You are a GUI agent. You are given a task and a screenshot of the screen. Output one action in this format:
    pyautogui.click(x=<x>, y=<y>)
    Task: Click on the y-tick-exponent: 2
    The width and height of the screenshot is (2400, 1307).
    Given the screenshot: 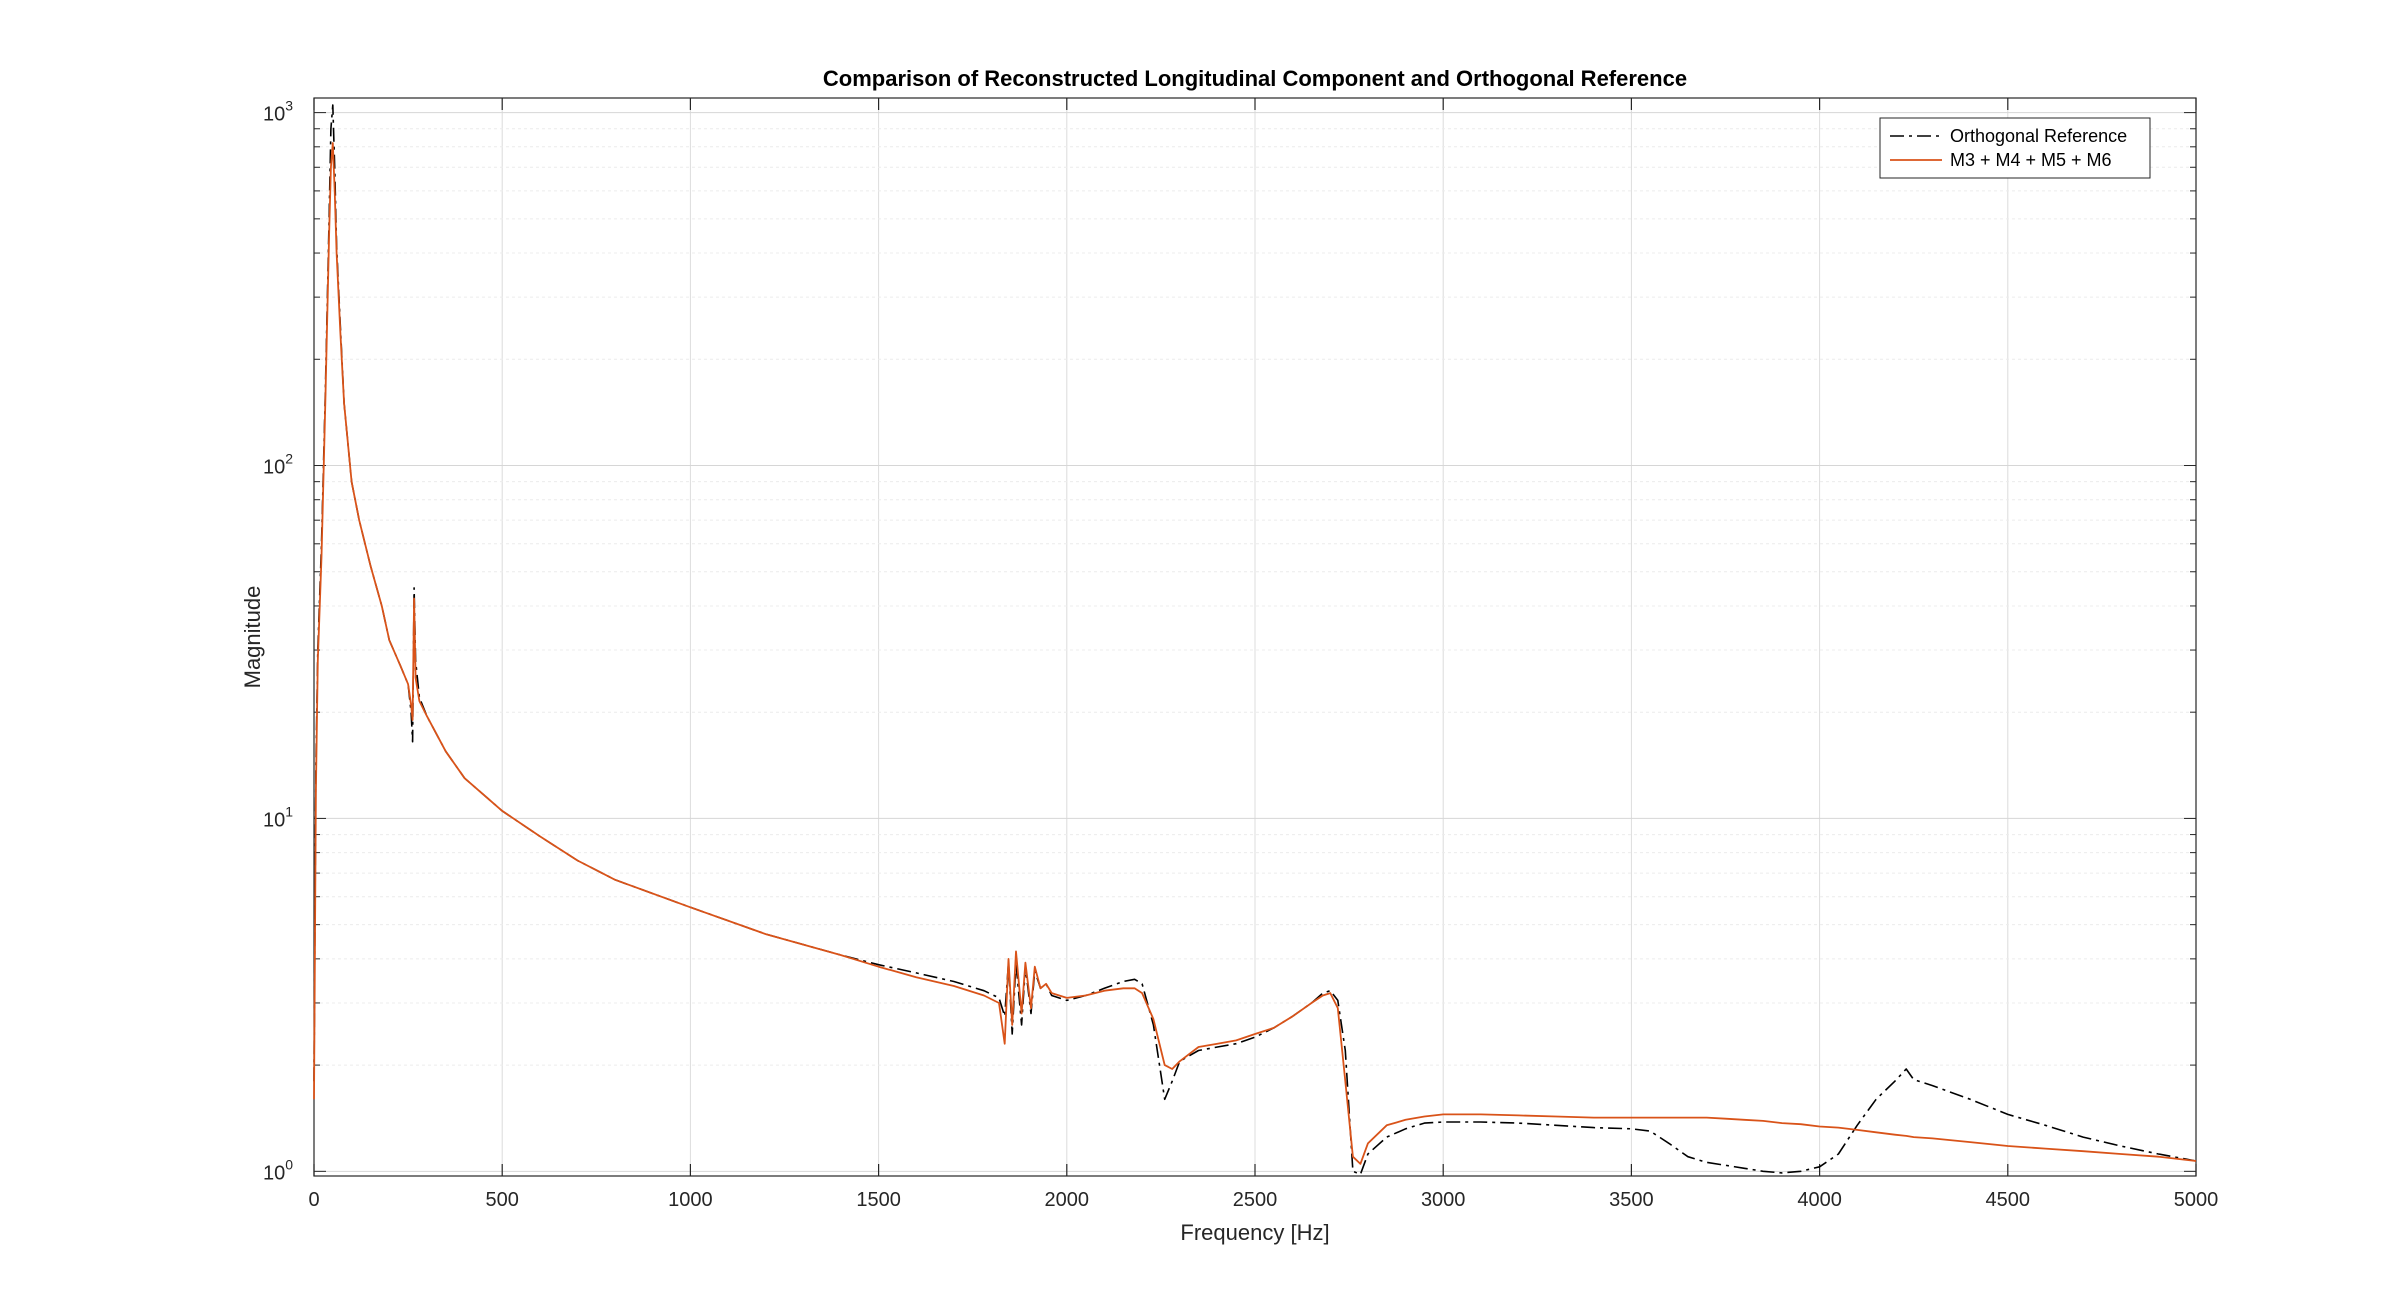 What is the action you would take?
    pyautogui.click(x=289, y=459)
    